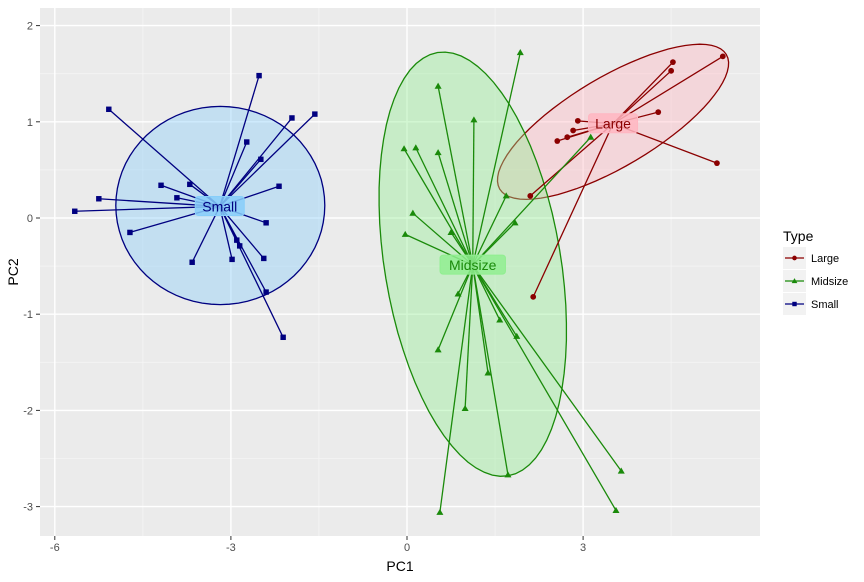 Image resolution: width=864 pixels, height=582 pixels. I want to click on x-tick-label: 0, so click(407, 548).